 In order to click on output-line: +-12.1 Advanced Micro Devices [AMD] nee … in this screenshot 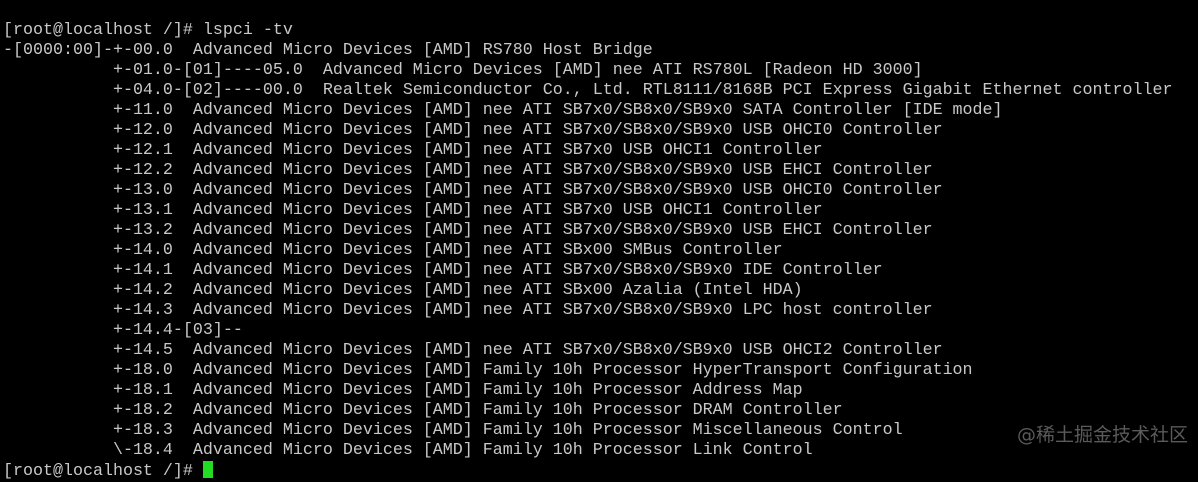, I will do `click(413, 150)`.